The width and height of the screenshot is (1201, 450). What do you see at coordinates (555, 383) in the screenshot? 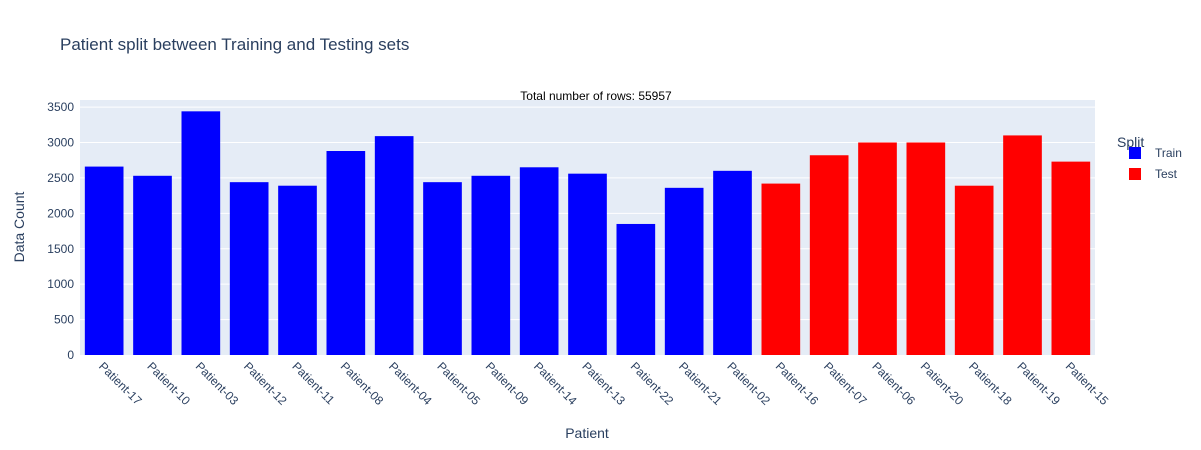
I see `x-tick-label: Patient-14` at bounding box center [555, 383].